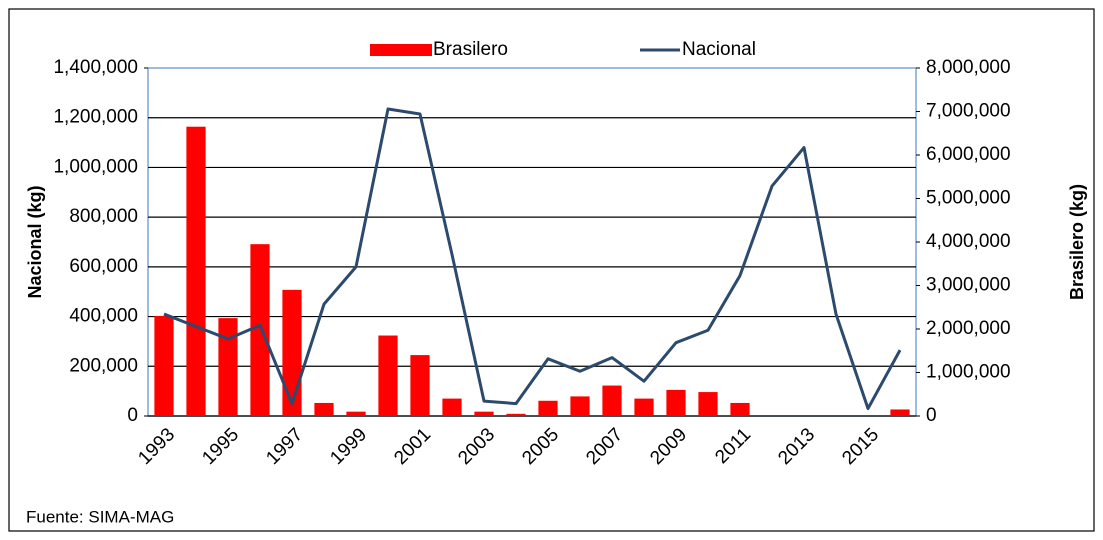  Describe the element at coordinates (540, 446) in the screenshot. I see `x-tick-label: 2005` at that location.